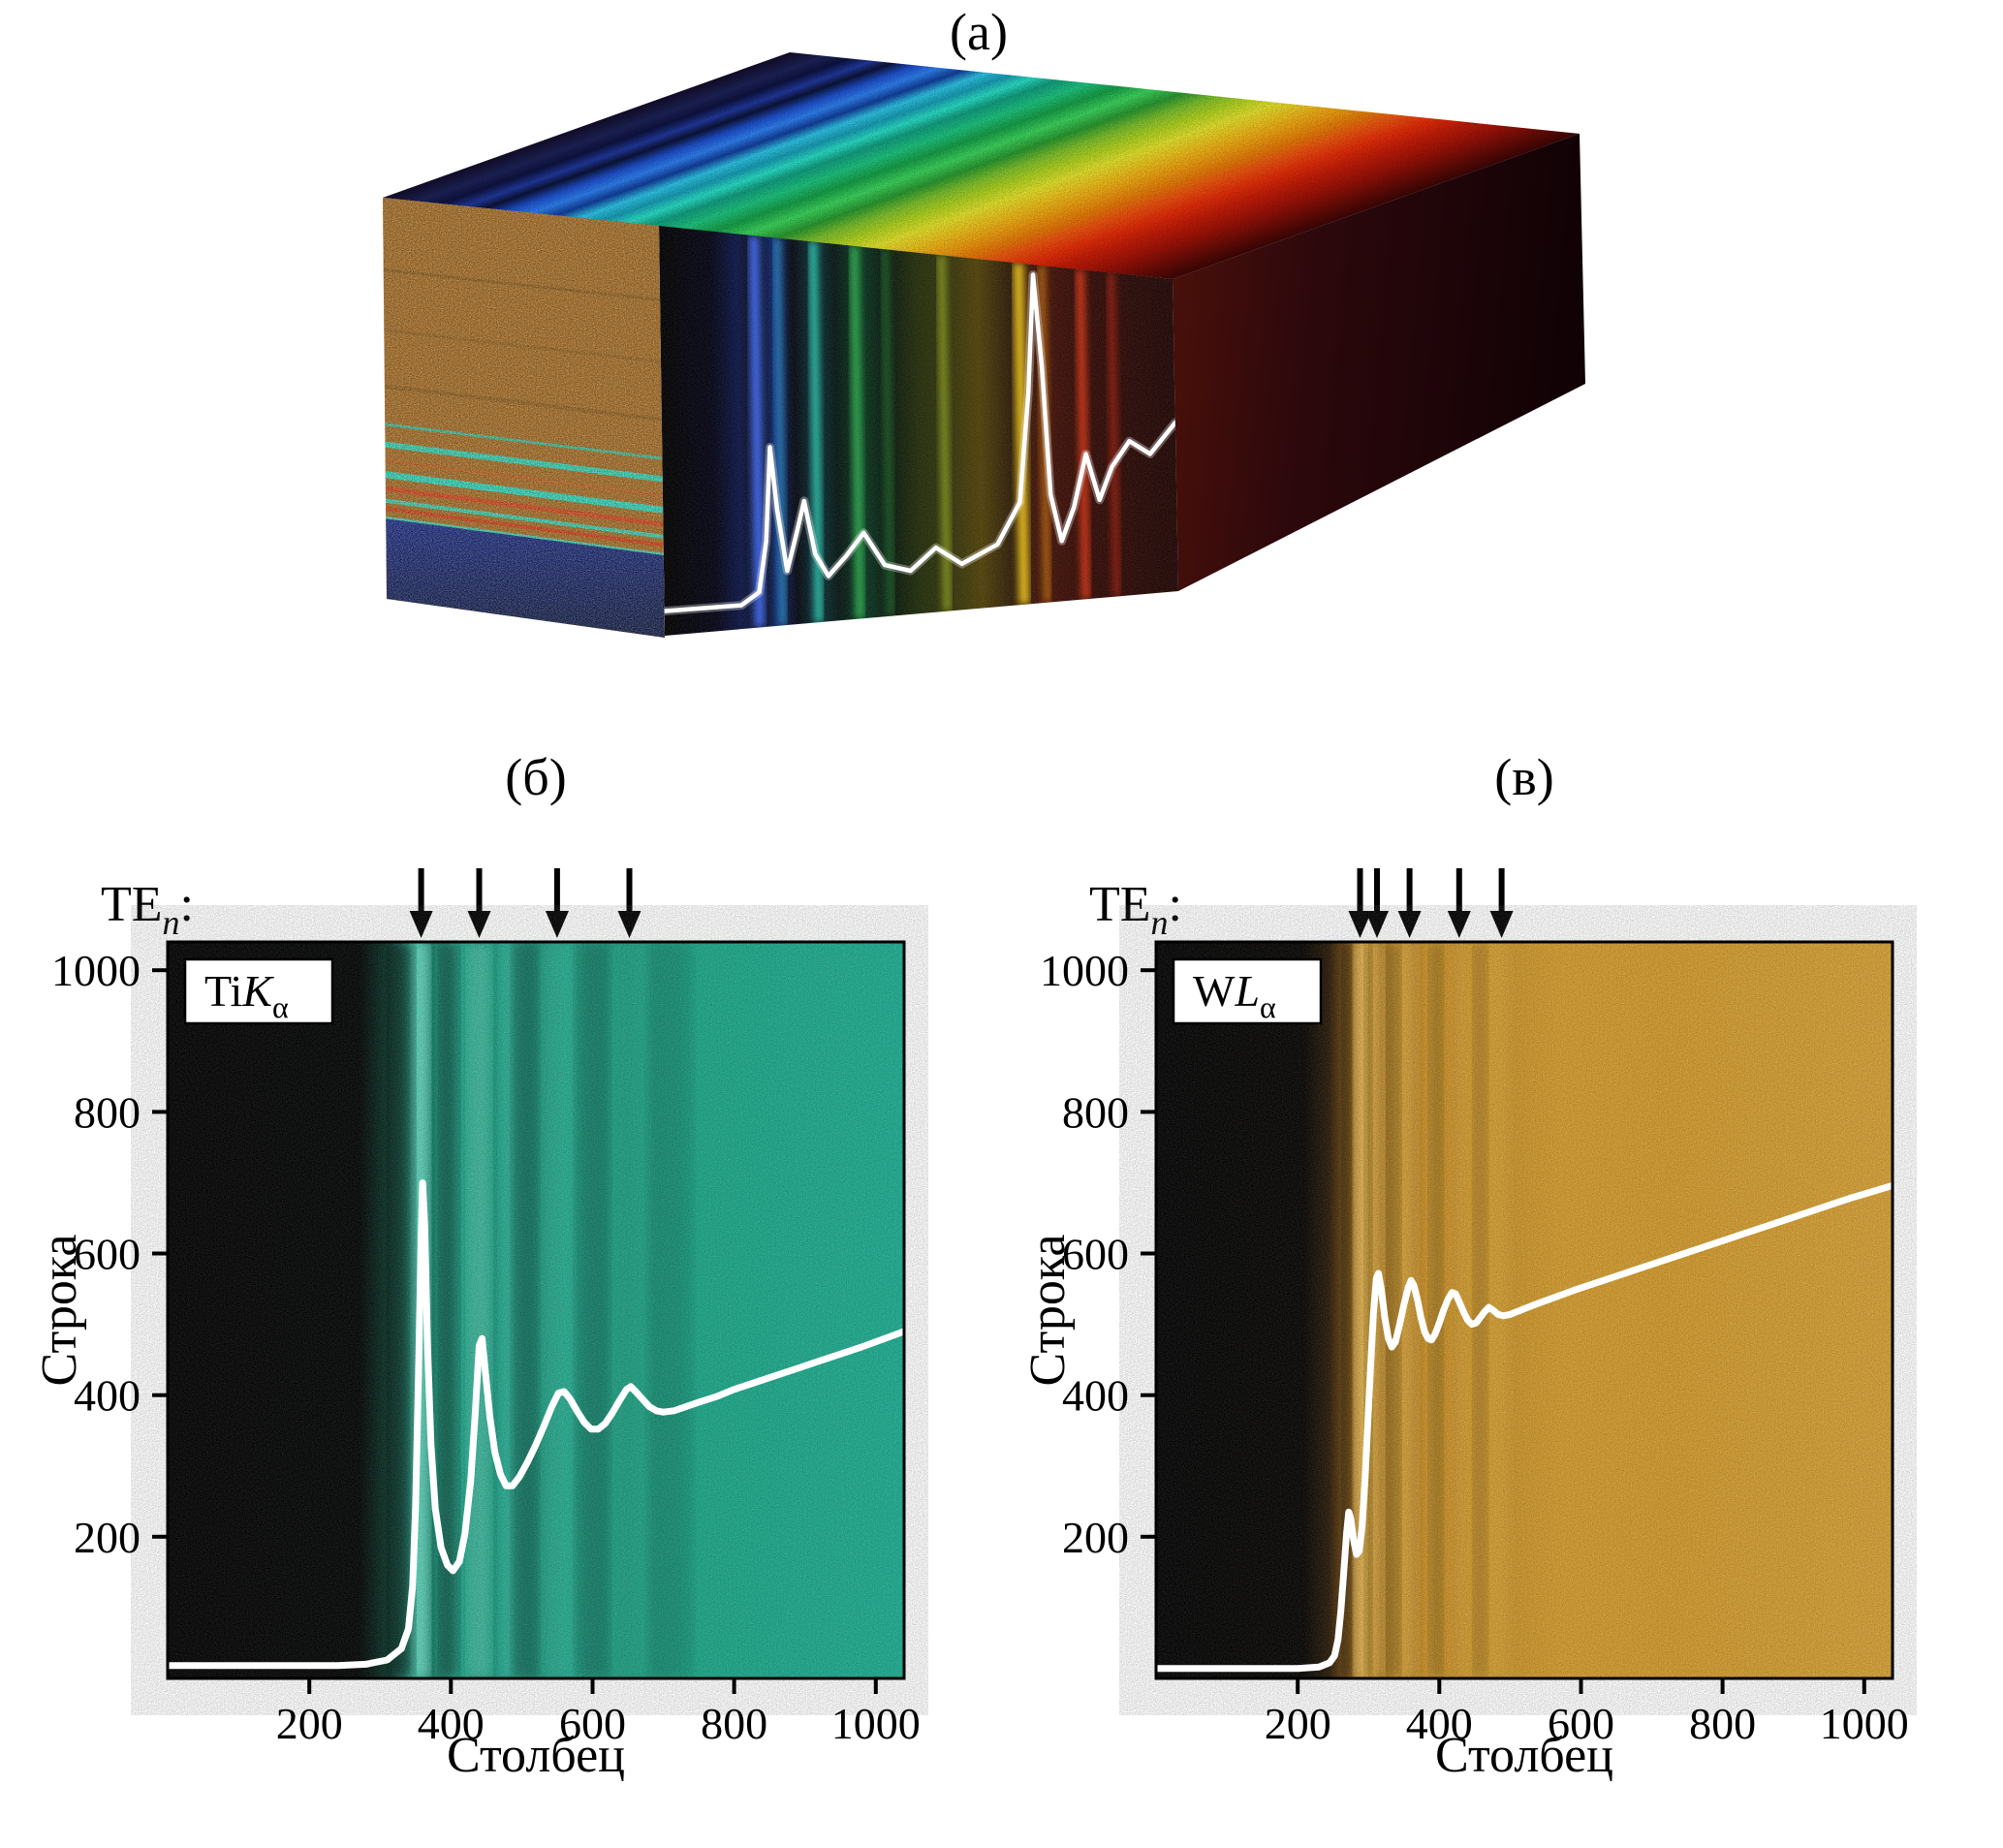 This screenshot has height=1848, width=2003. What do you see at coordinates (979, 32) in the screenshot?
I see `panel-a-label: (а)` at bounding box center [979, 32].